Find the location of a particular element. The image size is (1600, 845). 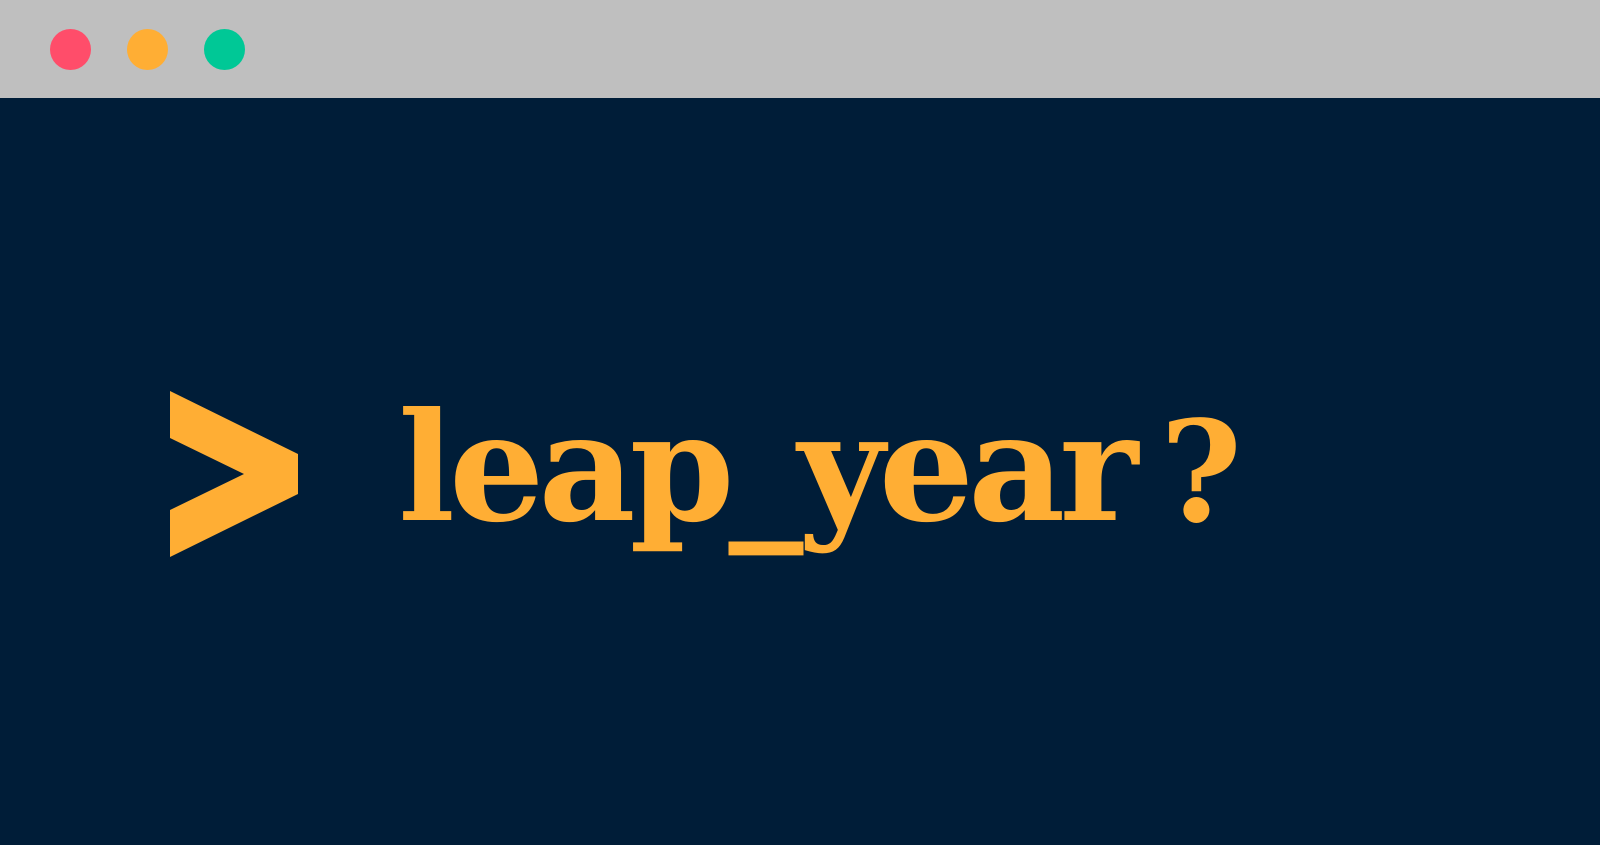

command-text: leap_year is located at coordinates (768, 468).